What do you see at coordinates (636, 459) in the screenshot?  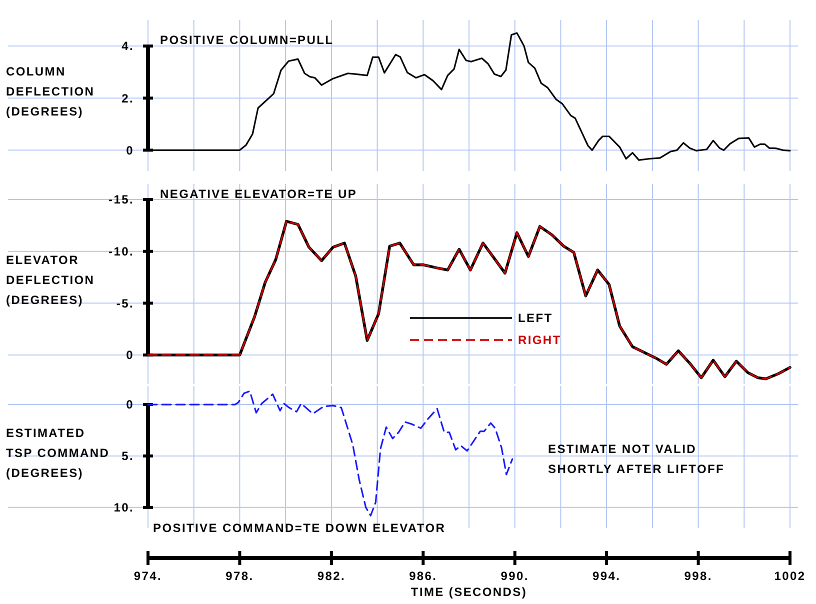 I see `annotation: ESTIMATE NOT VALID SHORTLY AFTER LIFTOFF` at bounding box center [636, 459].